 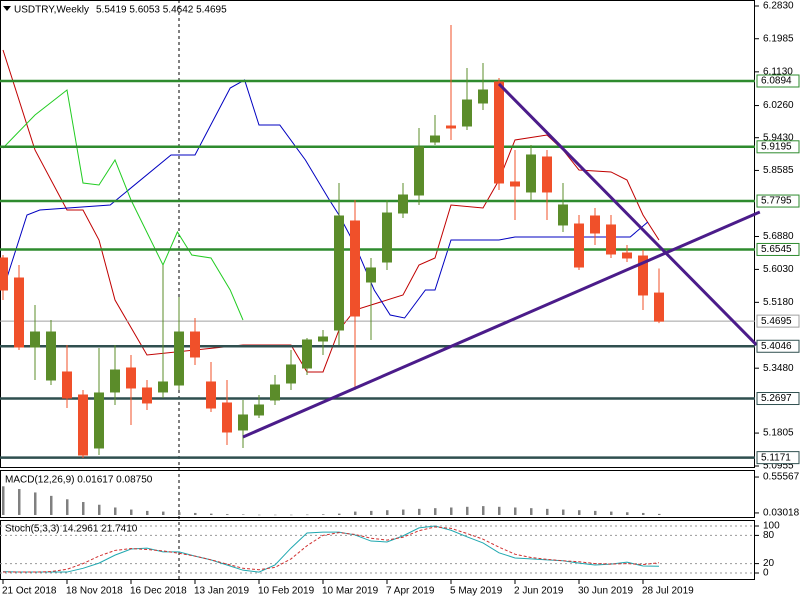 I want to click on last-price-label-box, so click(x=778, y=321).